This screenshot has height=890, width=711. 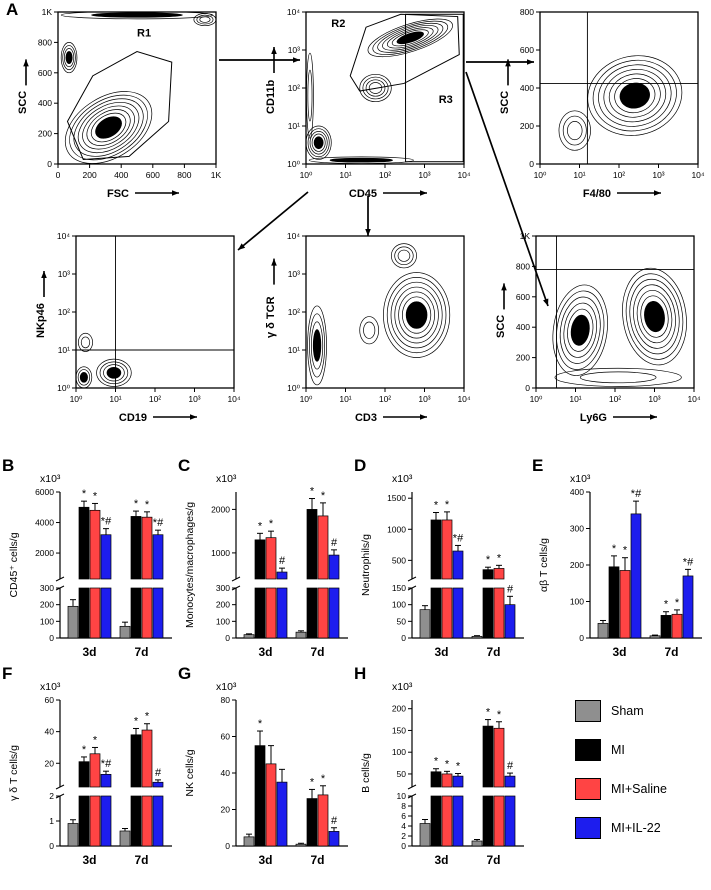 What do you see at coordinates (399, 588) in the screenshot?
I see `y-tick-label: 150` at bounding box center [399, 588].